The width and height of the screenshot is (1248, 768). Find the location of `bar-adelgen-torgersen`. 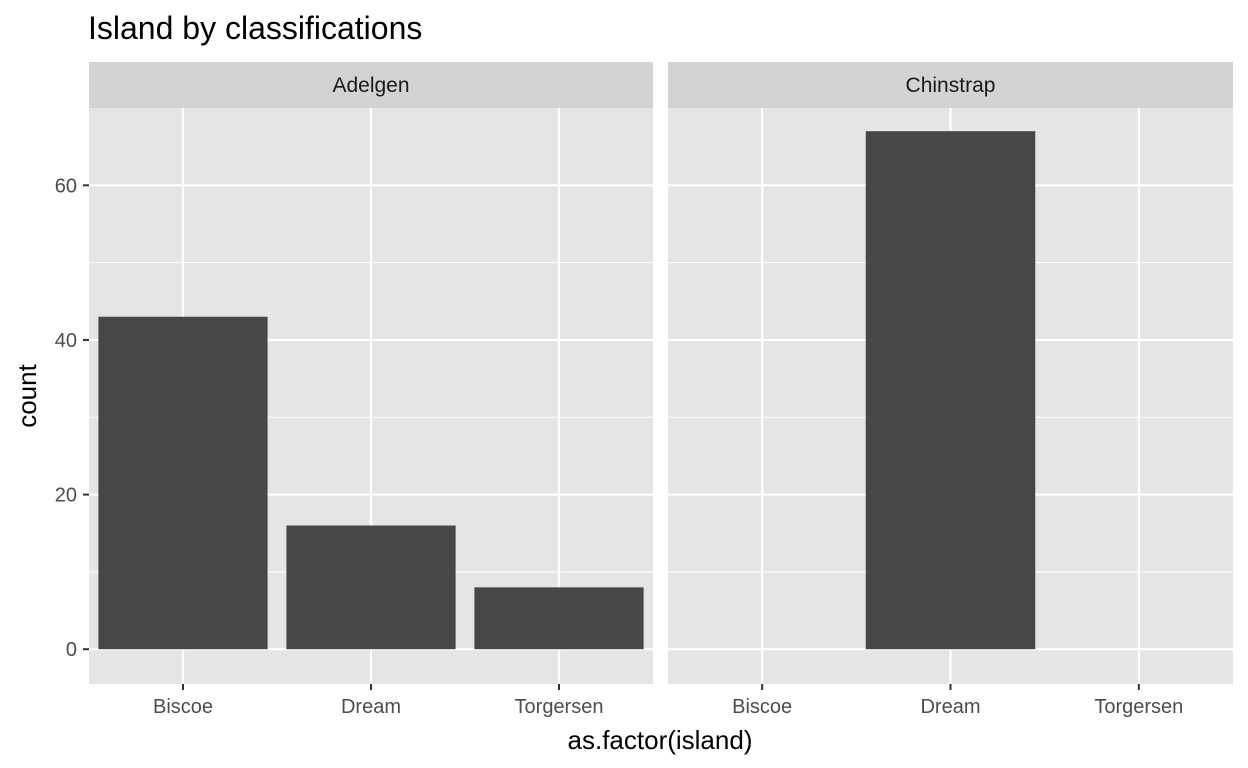

bar-adelgen-torgersen is located at coordinates (559, 618).